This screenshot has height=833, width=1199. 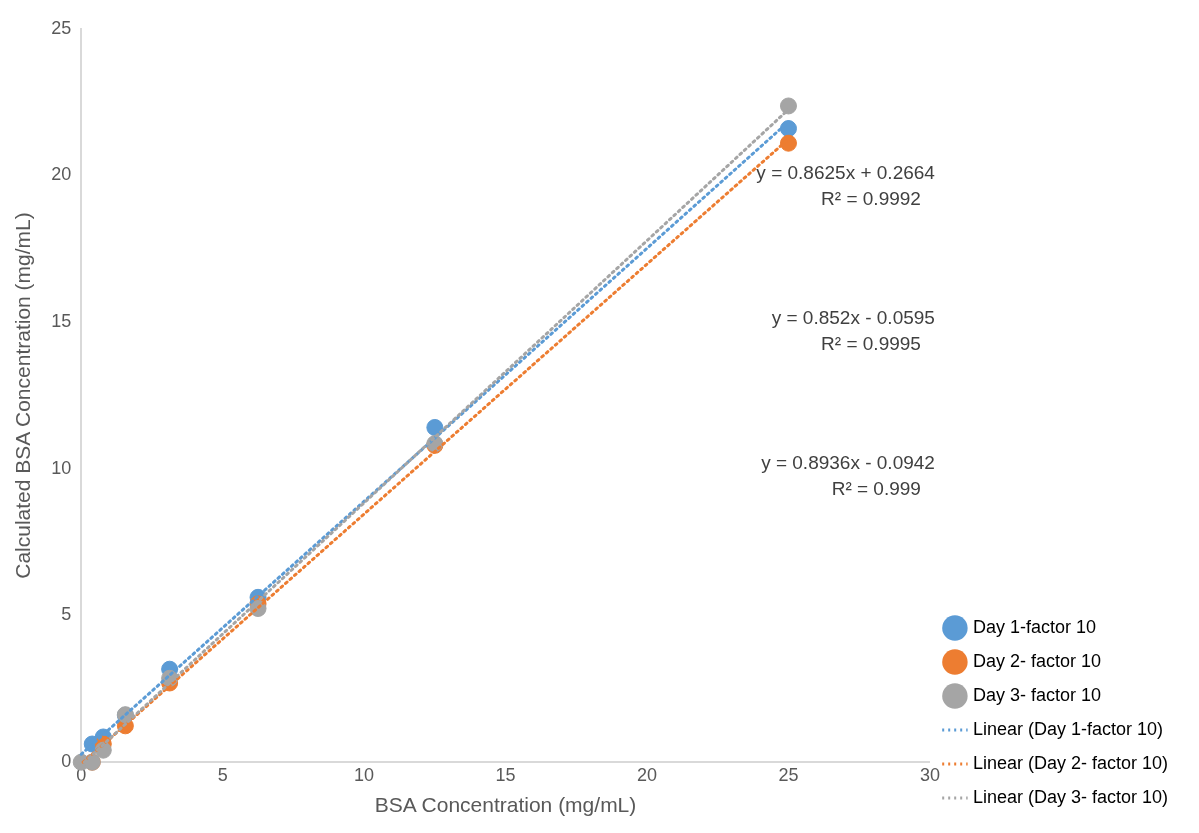 I want to click on x-tick-label: 10, so click(x=364, y=774).